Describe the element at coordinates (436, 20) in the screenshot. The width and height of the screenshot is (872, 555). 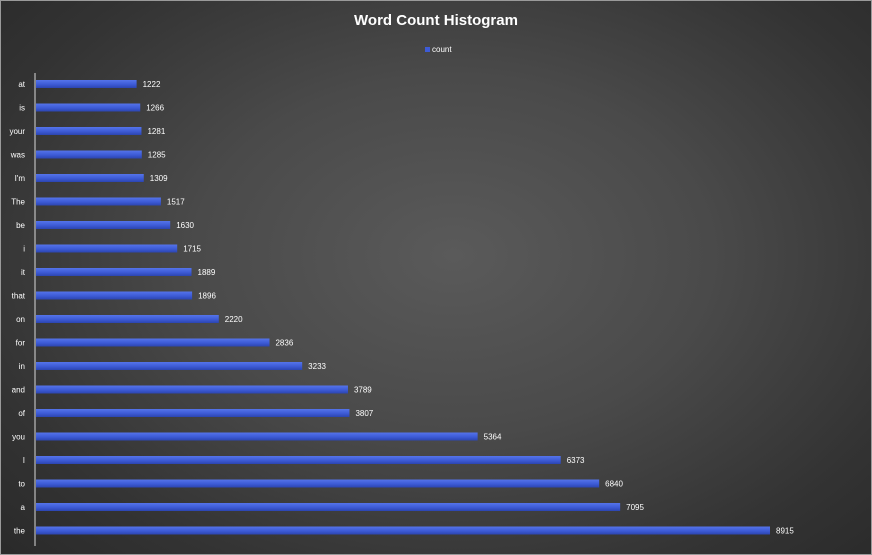
I see `chart-title: Word Count Histogram` at that location.